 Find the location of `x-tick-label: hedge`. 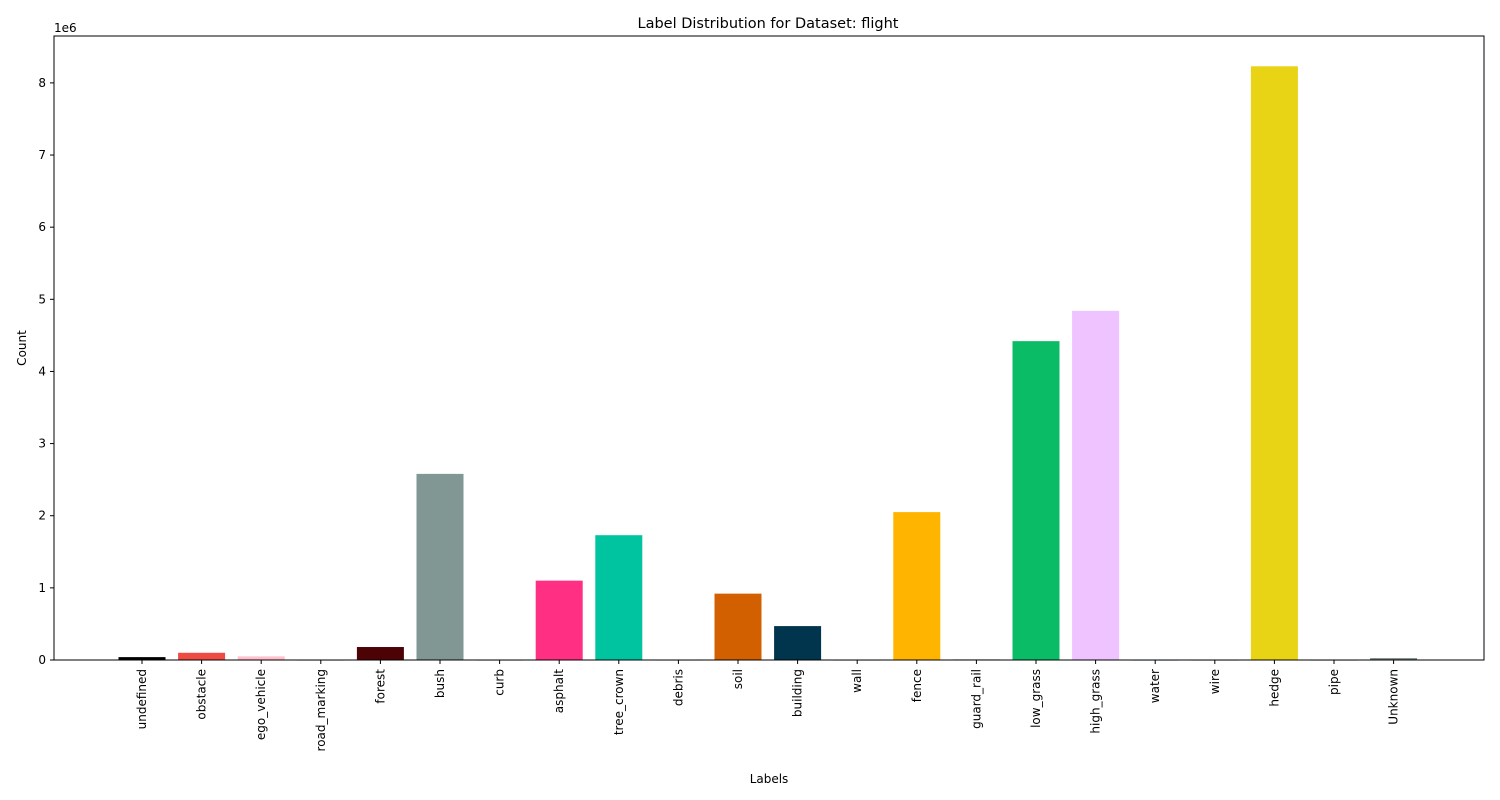

x-tick-label: hedge is located at coordinates (1274, 688).